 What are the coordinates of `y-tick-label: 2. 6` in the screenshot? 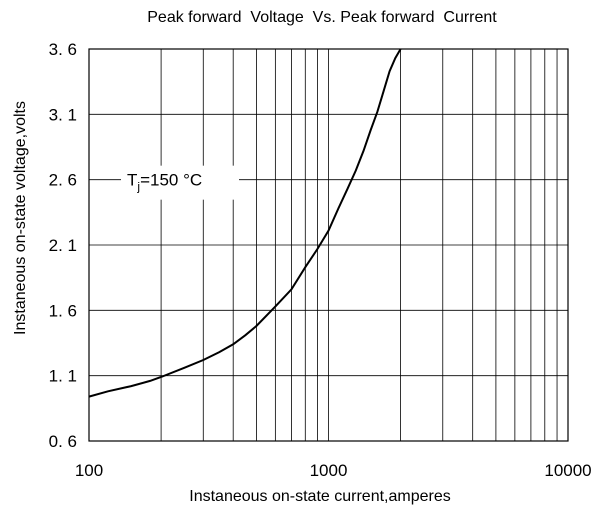 It's located at (63, 180).